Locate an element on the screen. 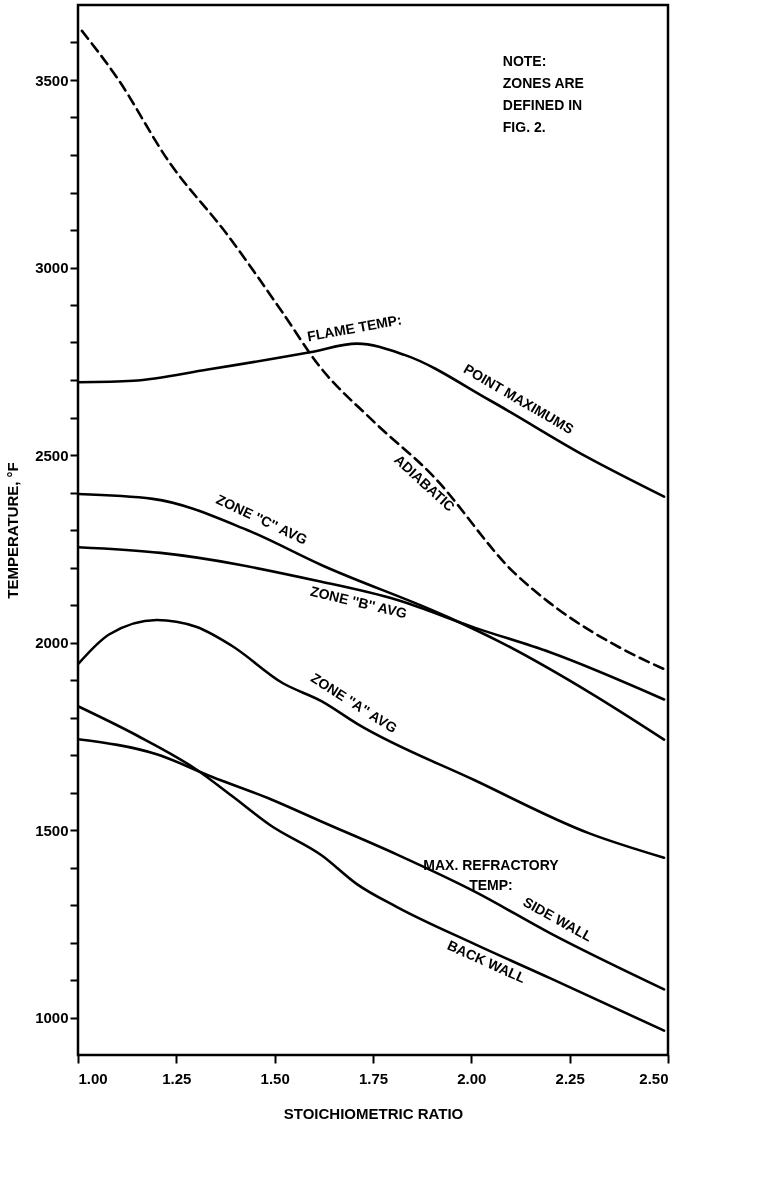 This screenshot has width=764, height=1193. x-tick-label: 1.75 is located at coordinates (373, 1078).